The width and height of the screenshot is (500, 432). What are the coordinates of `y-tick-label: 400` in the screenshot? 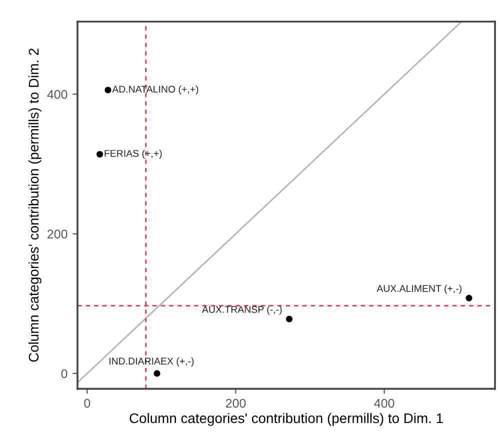 It's located at (57, 94).